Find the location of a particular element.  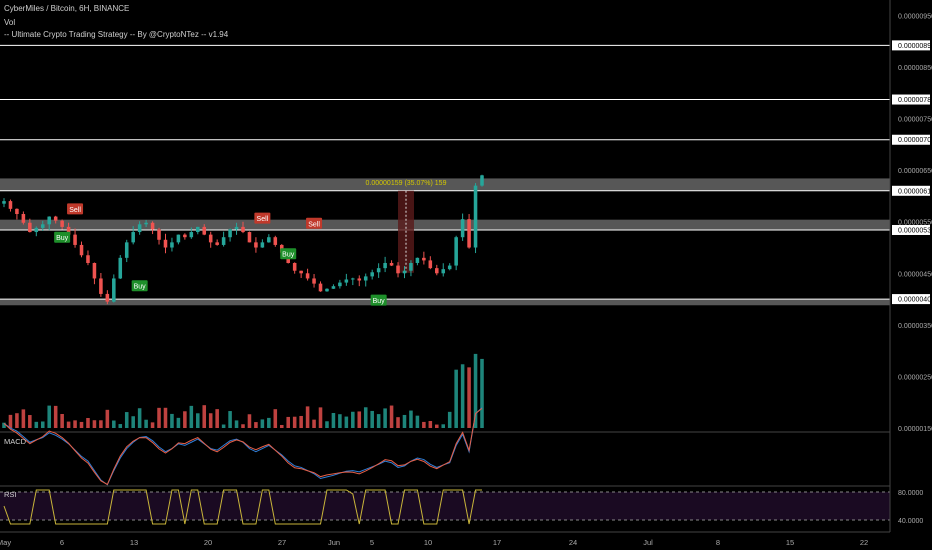

price-tick-label: 0.00000650 is located at coordinates (915, 171).